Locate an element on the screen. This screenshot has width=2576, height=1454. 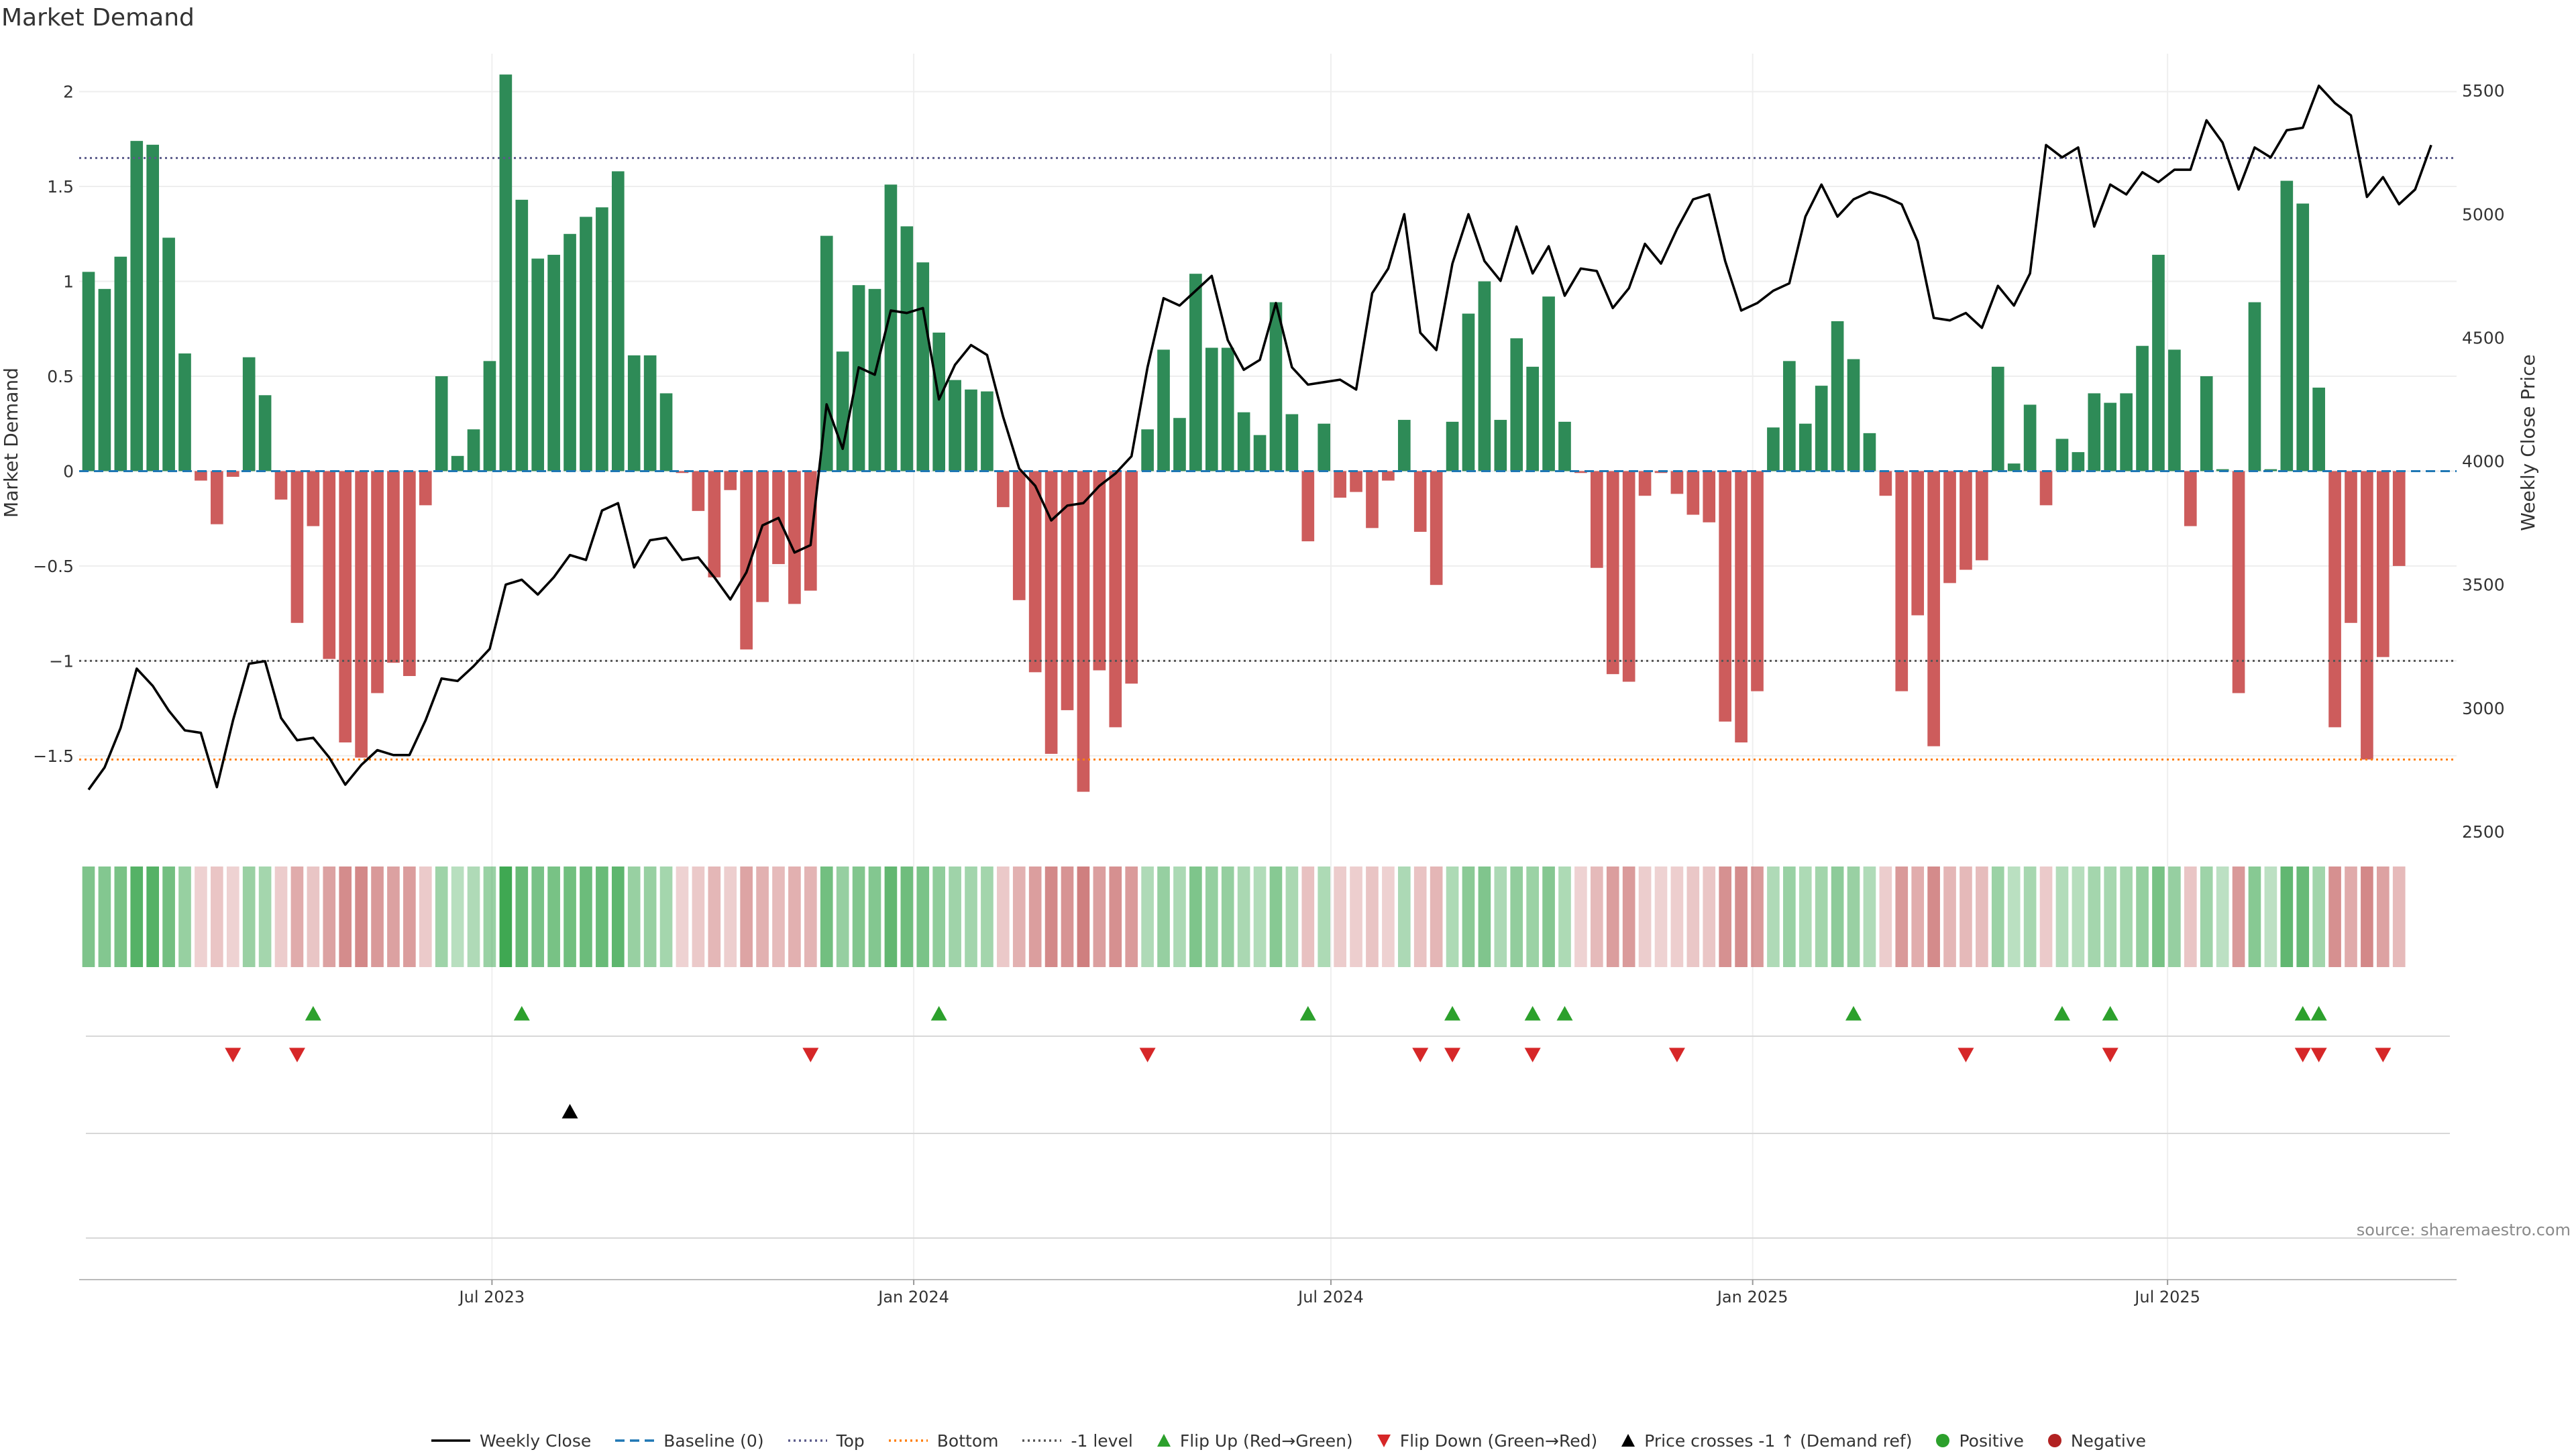
y-right-tick-label: 5000 is located at coordinates (2483, 214).